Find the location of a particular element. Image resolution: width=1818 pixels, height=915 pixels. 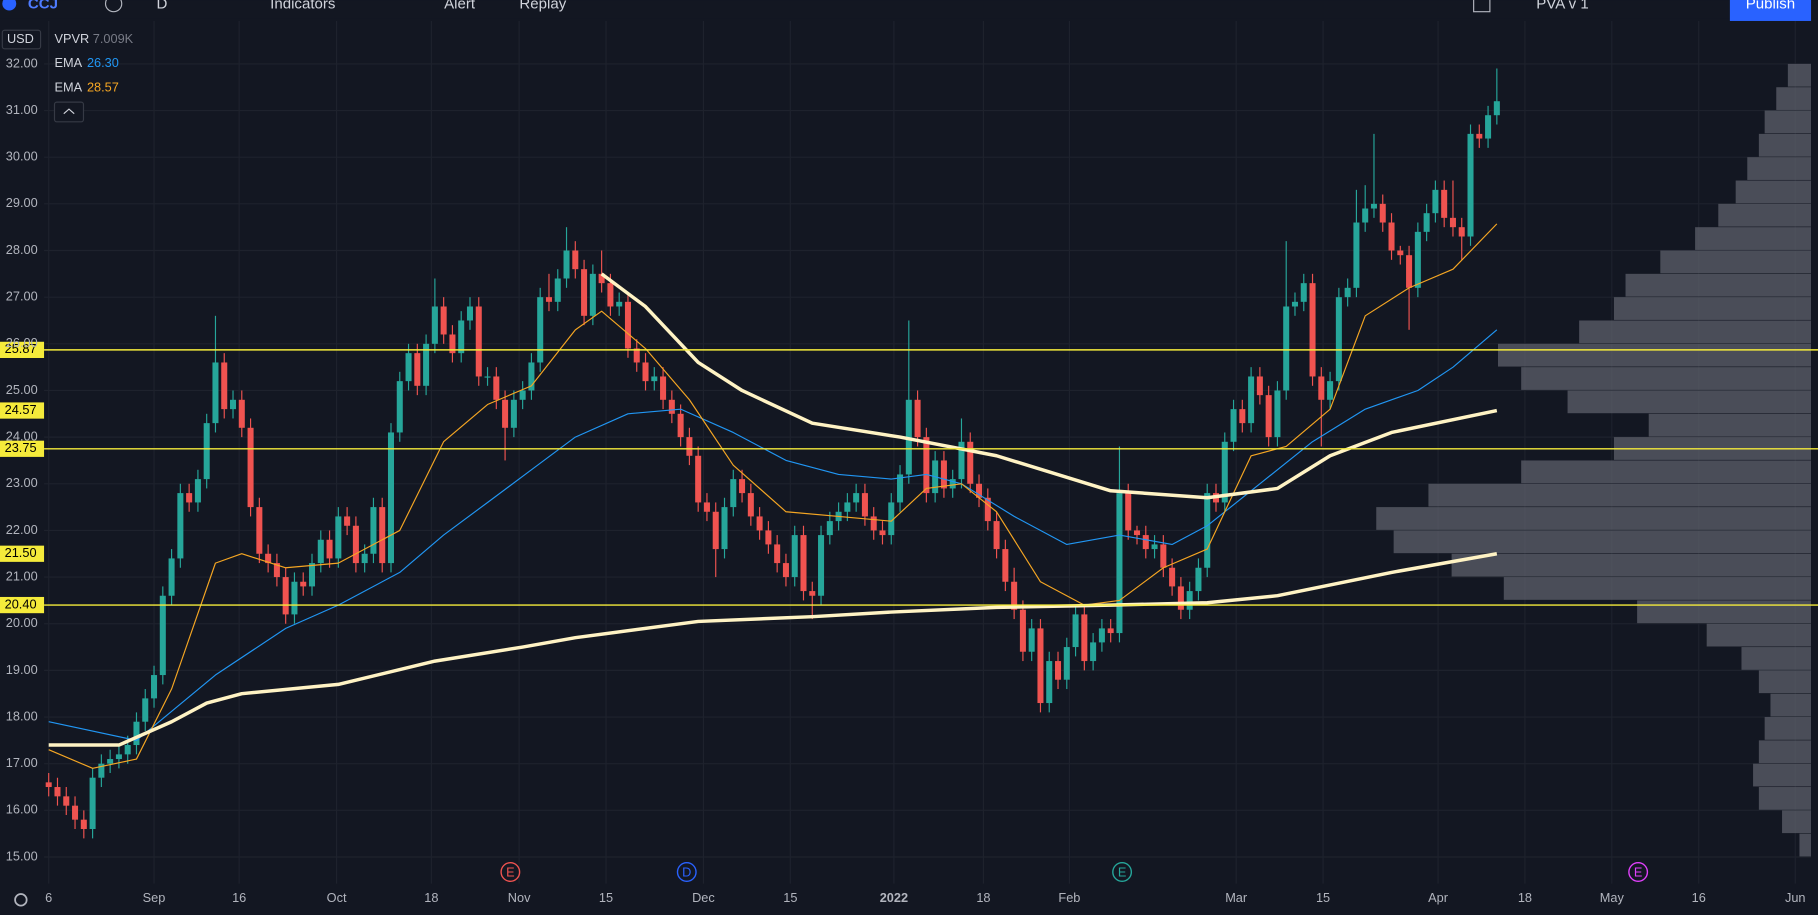

rect-tool is located at coordinates (1482, 6).